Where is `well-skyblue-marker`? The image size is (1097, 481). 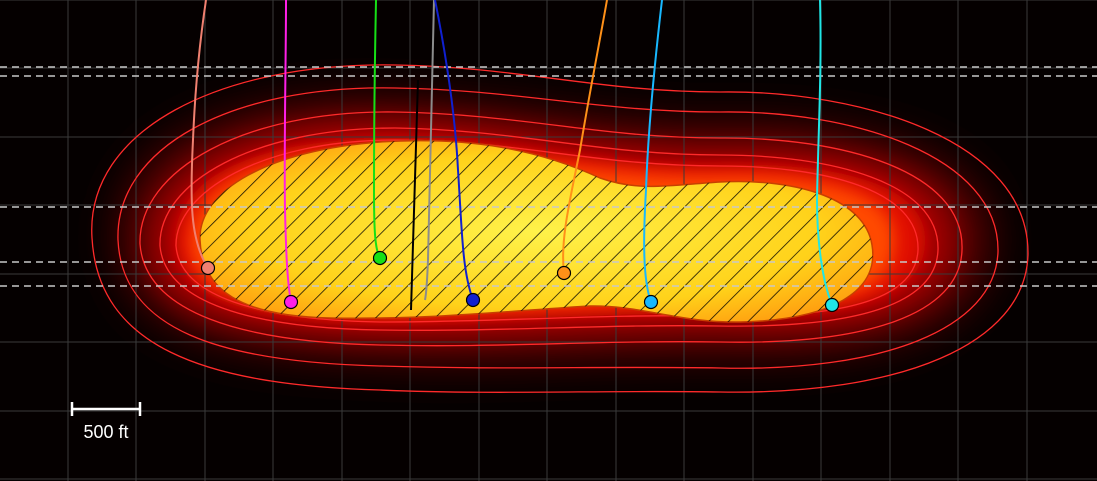 well-skyblue-marker is located at coordinates (651, 302).